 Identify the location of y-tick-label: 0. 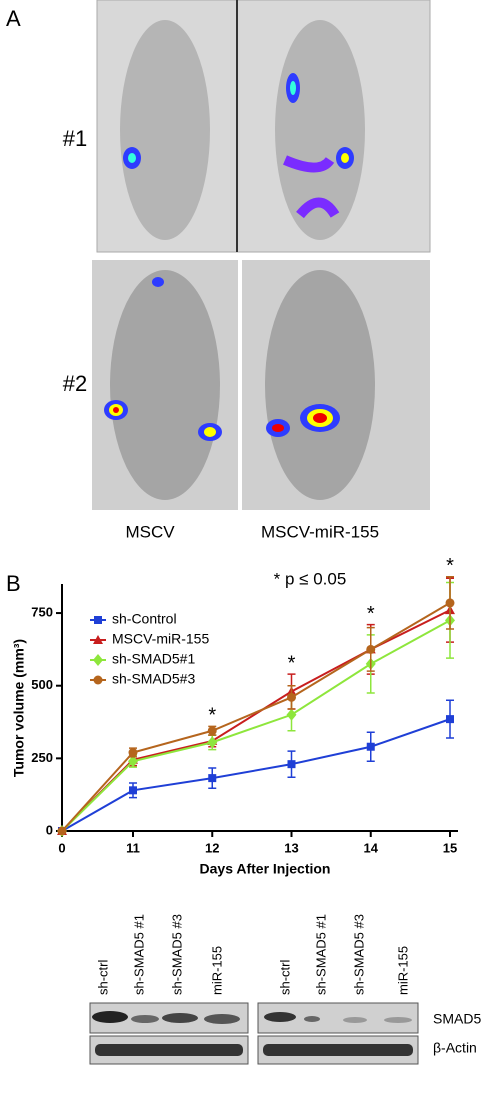
(49, 829).